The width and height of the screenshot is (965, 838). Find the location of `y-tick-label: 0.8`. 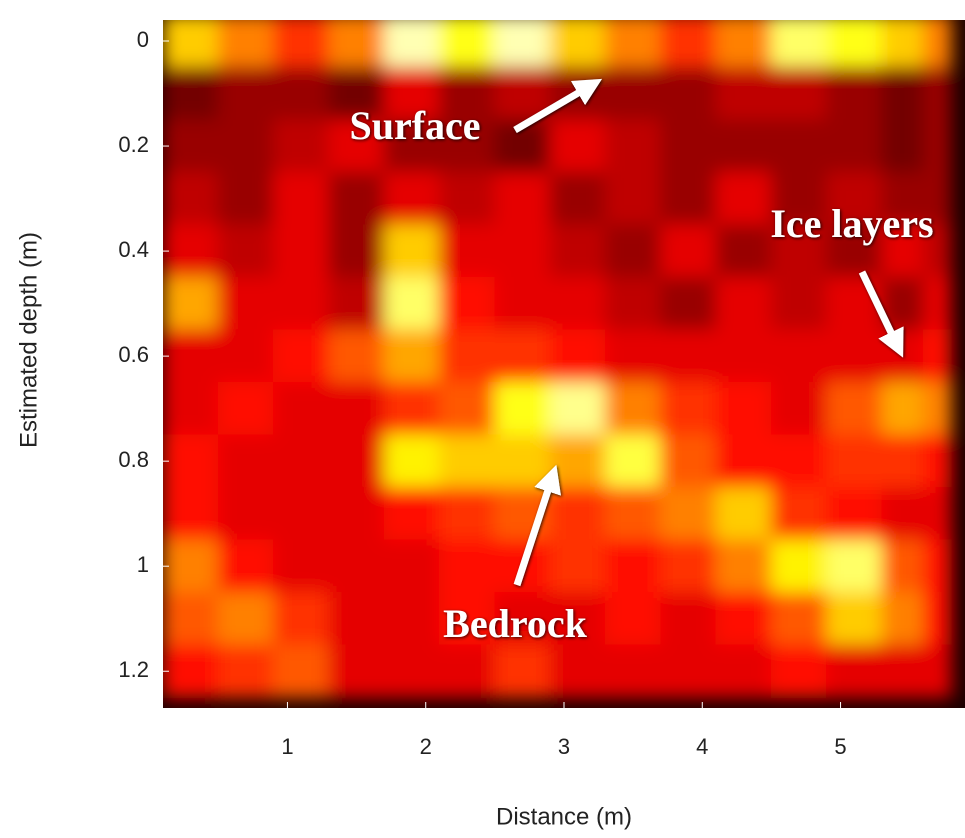

y-tick-label: 0.8 is located at coordinates (133, 459).